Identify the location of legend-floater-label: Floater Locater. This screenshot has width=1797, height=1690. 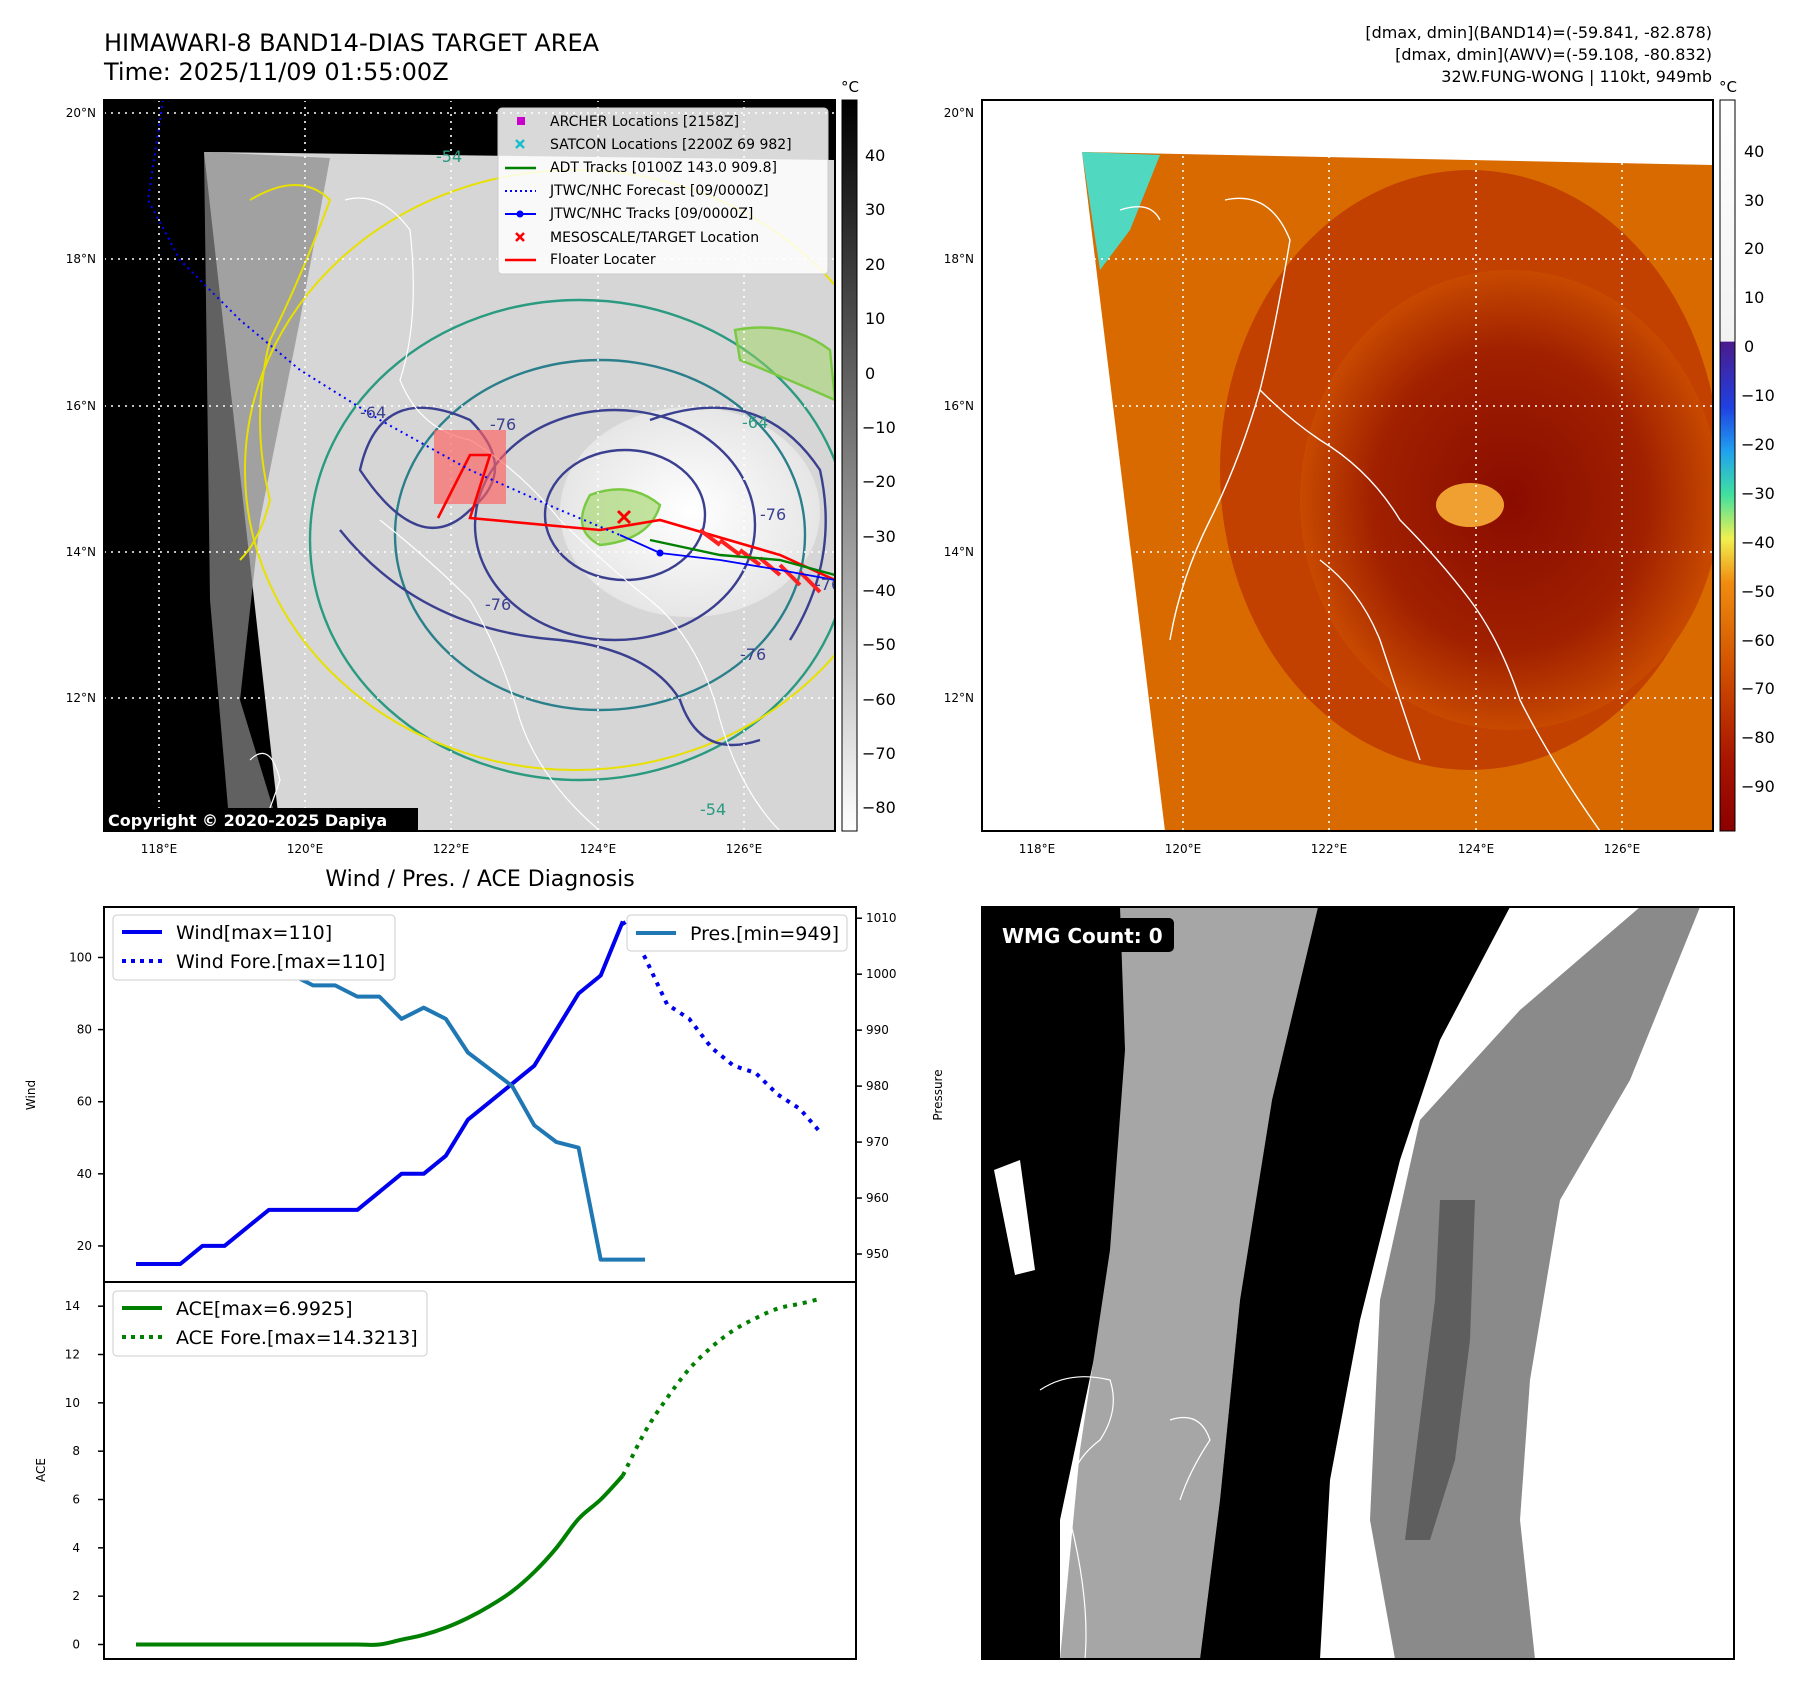
(603, 260).